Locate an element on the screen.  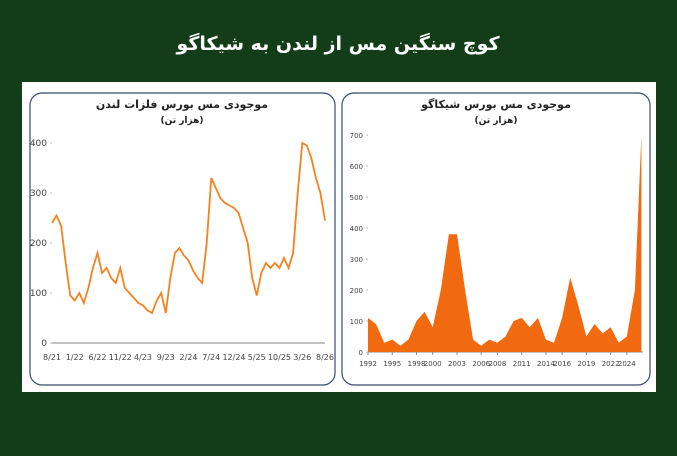
chart-title: موجودی مس بورس شیکاگو is located at coordinates (495, 104).